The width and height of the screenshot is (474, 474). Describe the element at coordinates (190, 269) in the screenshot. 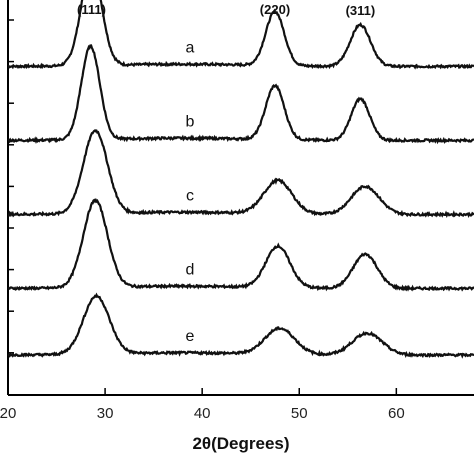

I see `series-label-d: d` at that location.